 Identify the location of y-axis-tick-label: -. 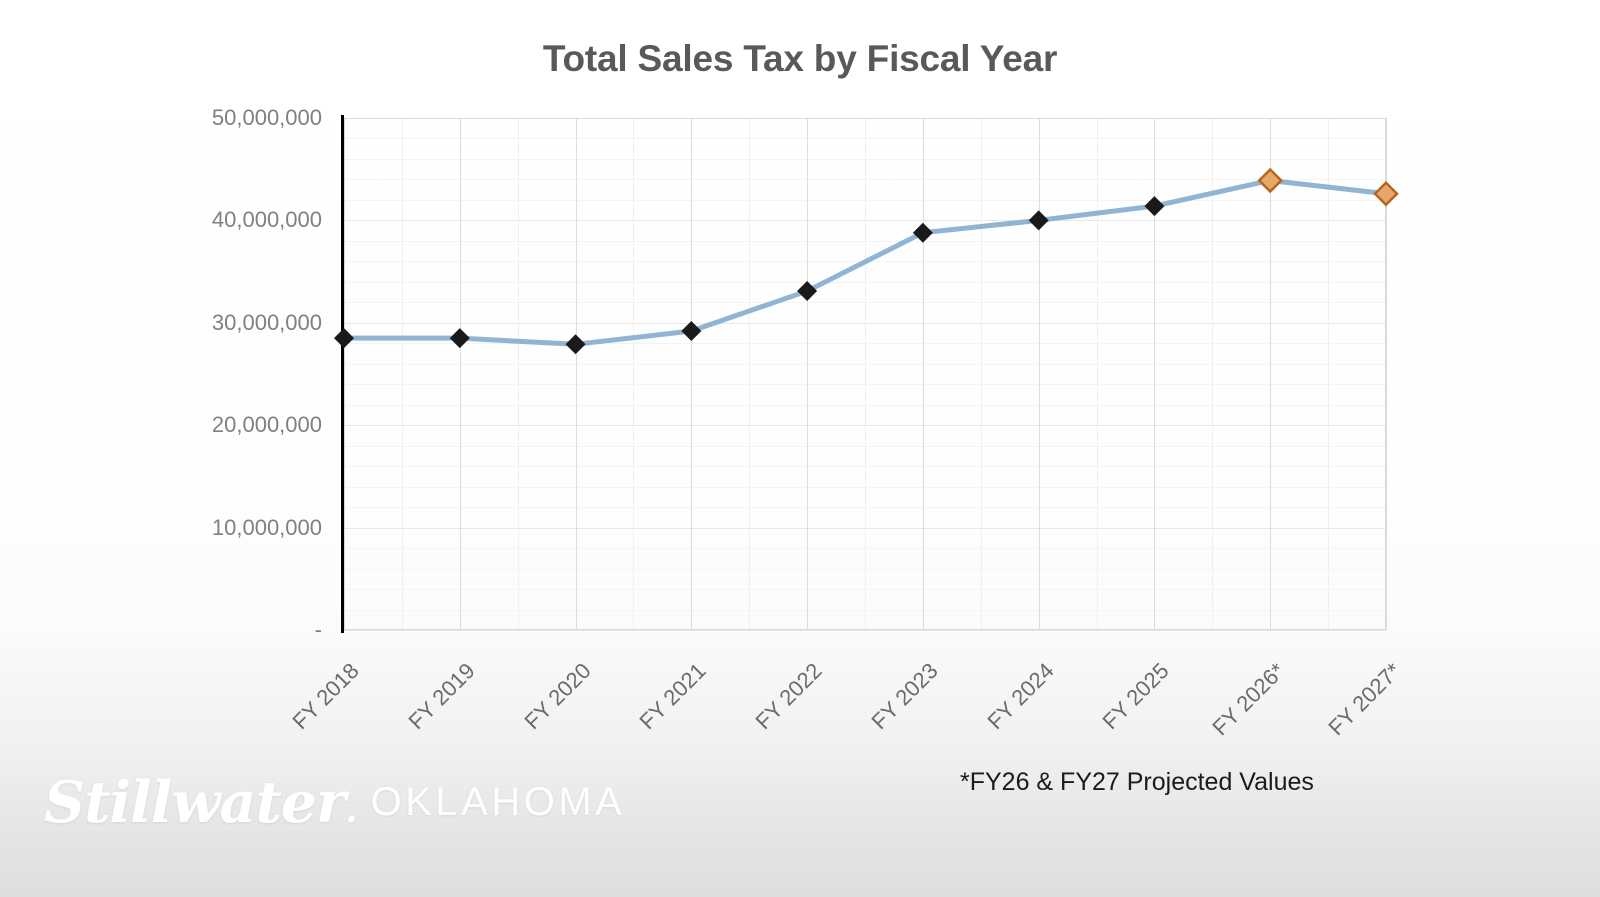
(318, 629).